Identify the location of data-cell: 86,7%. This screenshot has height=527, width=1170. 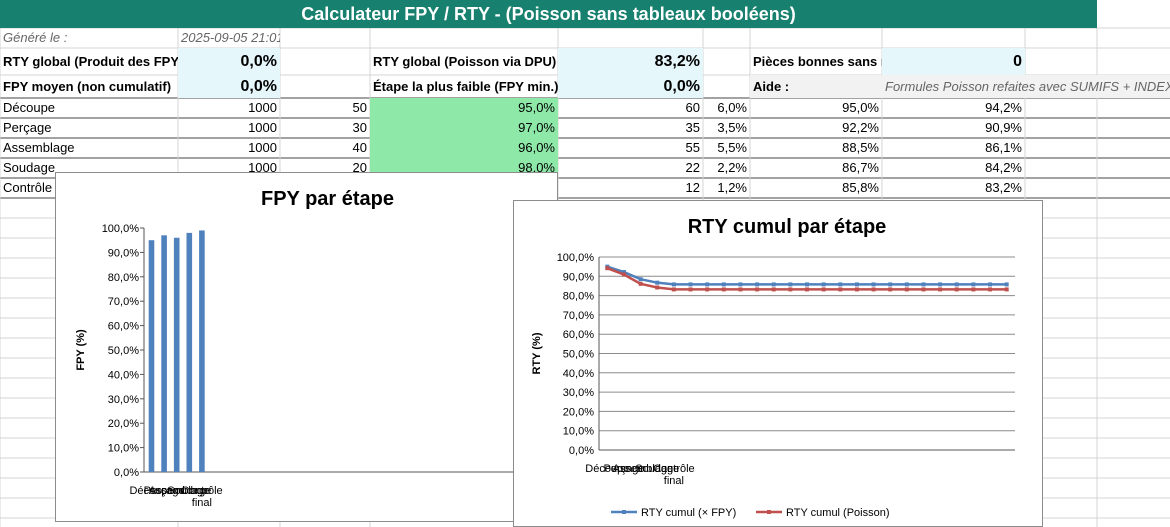
(860, 167).